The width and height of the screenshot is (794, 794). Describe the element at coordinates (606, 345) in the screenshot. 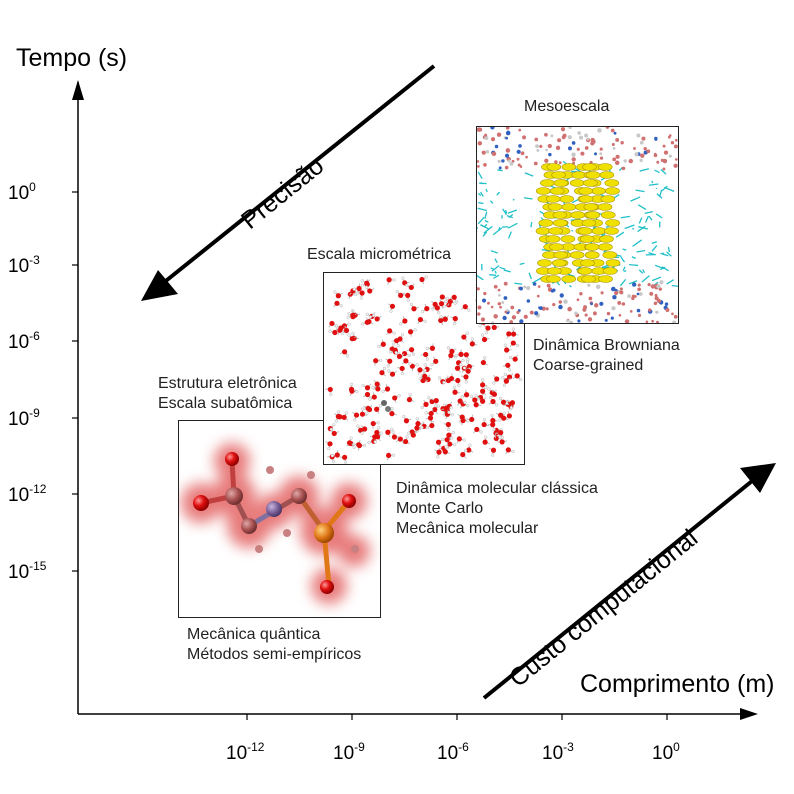

I see `caption-line: Dinâmica Browniana` at that location.